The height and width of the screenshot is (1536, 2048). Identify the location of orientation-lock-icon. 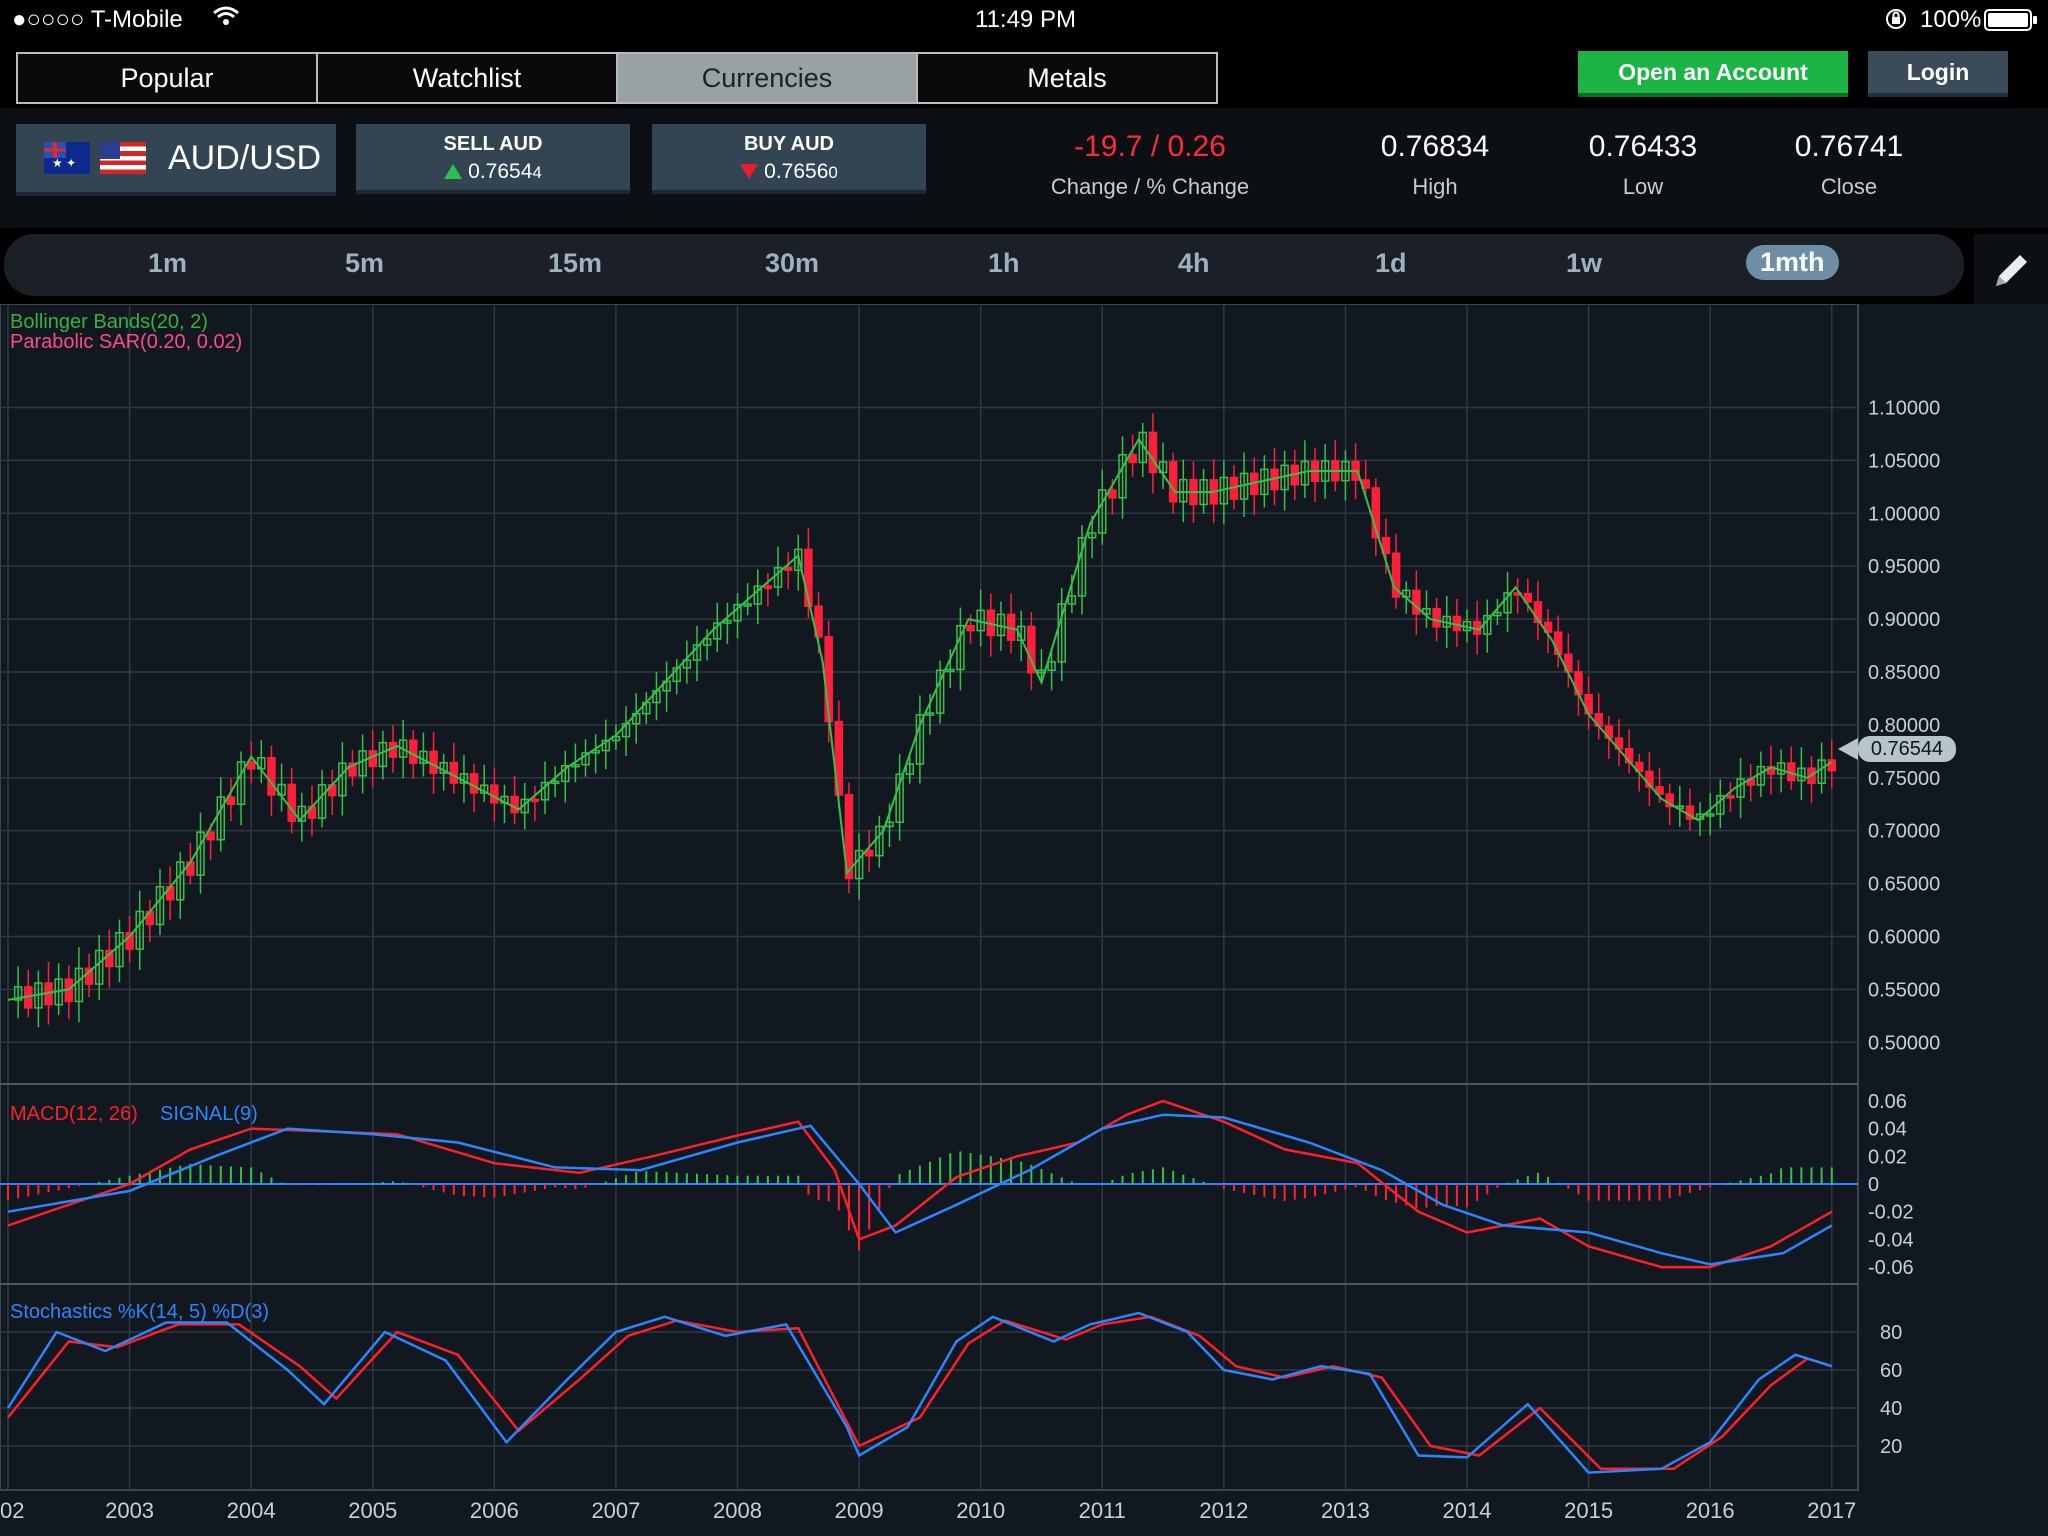
(1896, 22).